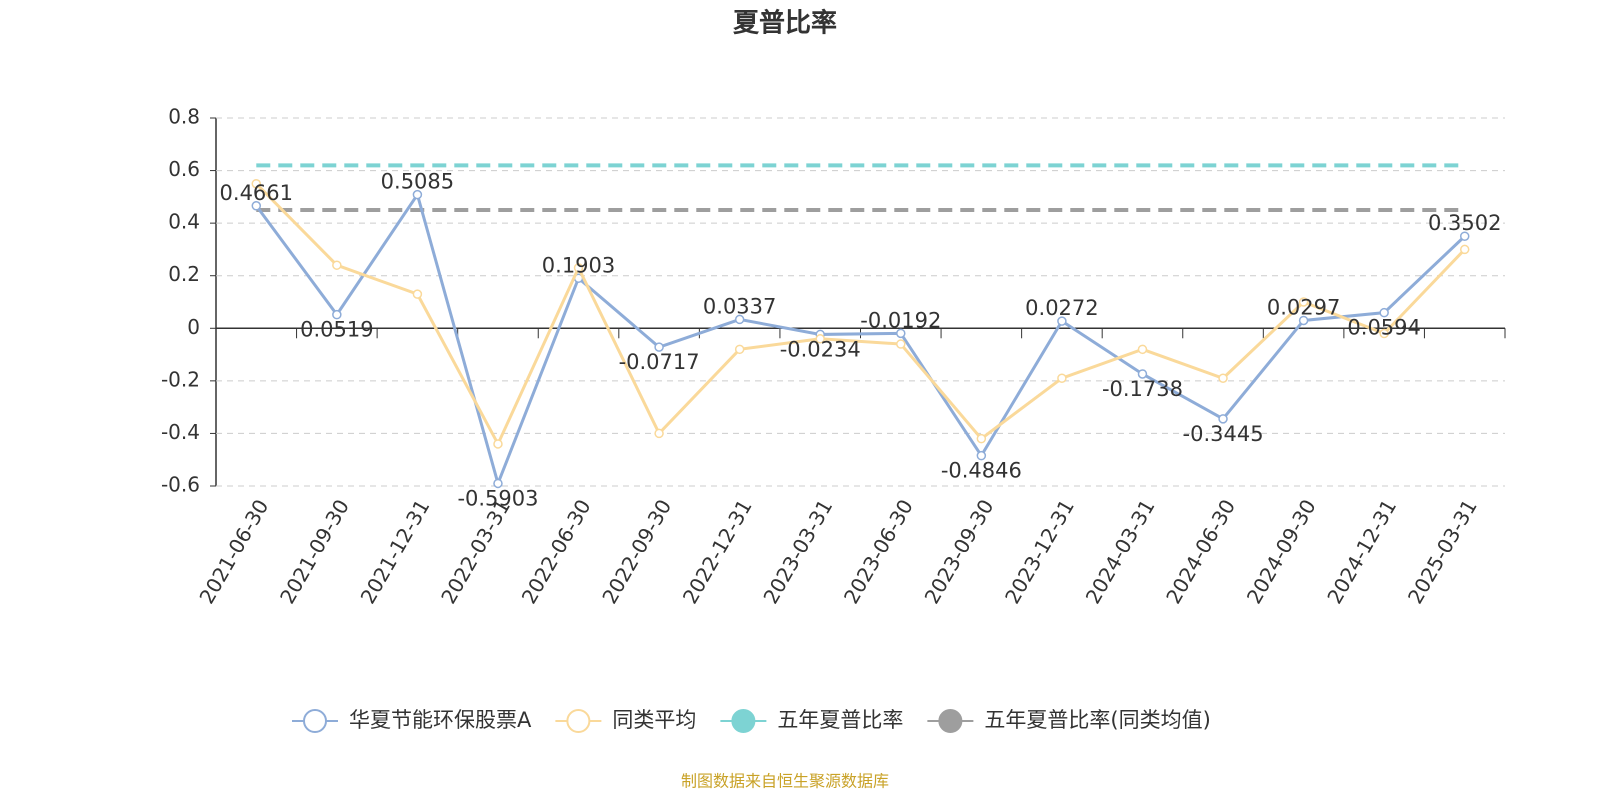 Image resolution: width=1600 pixels, height=800 pixels. Describe the element at coordinates (739, 306) in the screenshot. I see `data-label: 0.0337` at that location.